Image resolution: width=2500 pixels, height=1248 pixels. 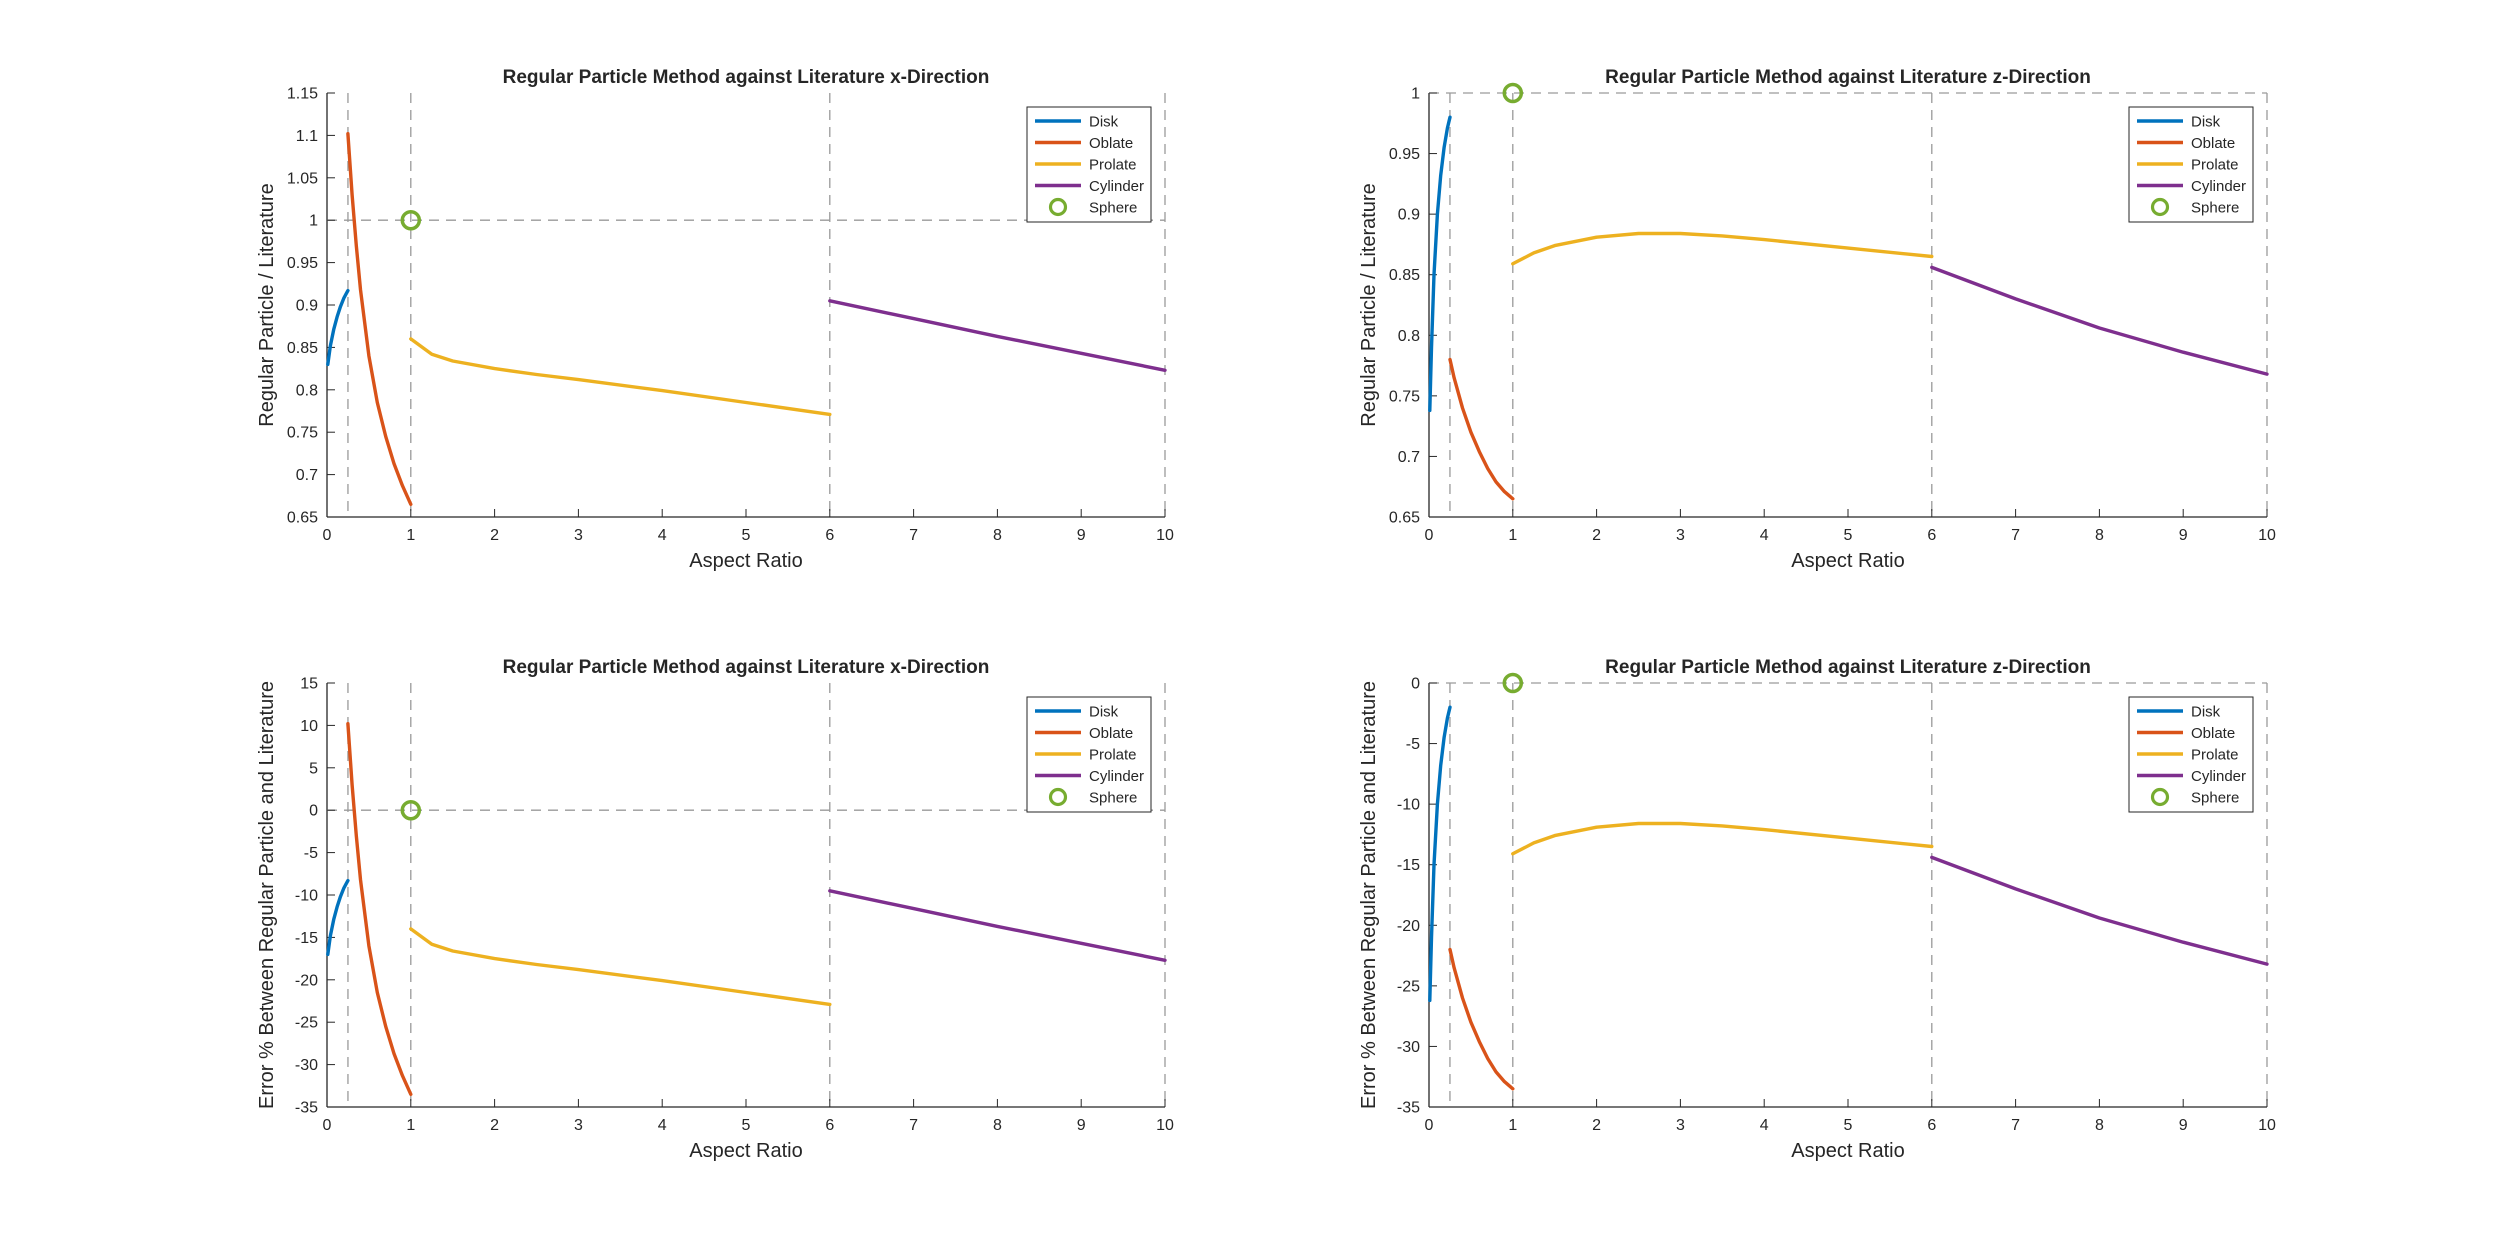 What do you see at coordinates (309, 684) in the screenshot?
I see `y-tick-label: 15` at bounding box center [309, 684].